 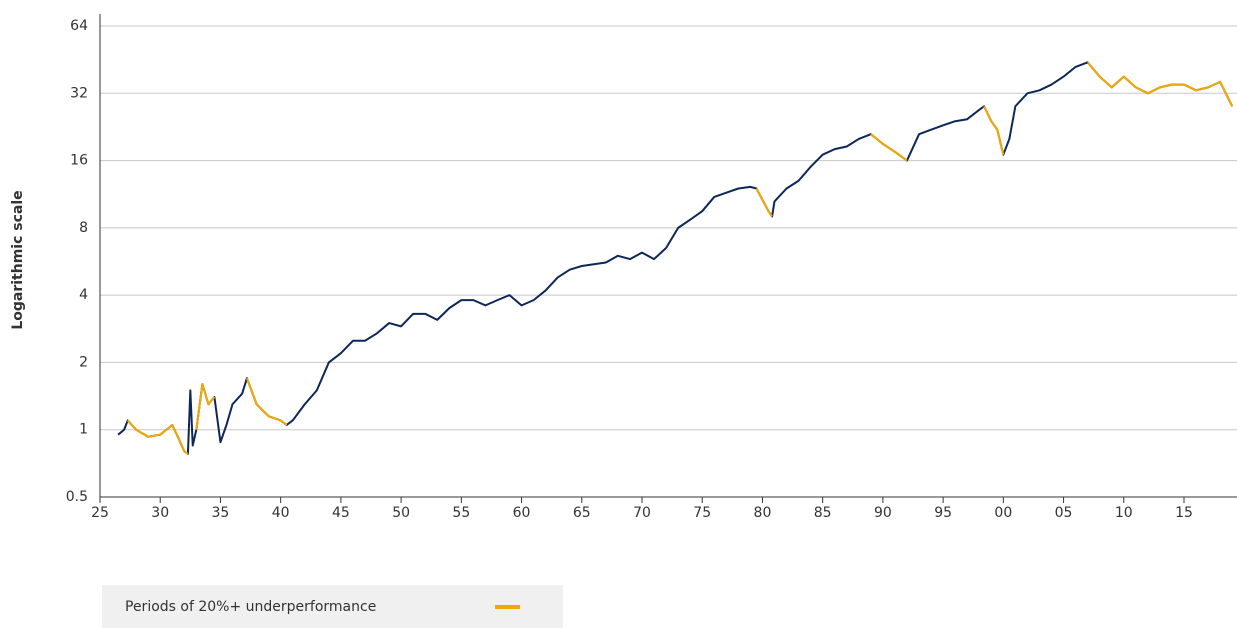 What do you see at coordinates (250, 607) in the screenshot?
I see `legend-label: Periods of 20%+ underperformance` at bounding box center [250, 607].